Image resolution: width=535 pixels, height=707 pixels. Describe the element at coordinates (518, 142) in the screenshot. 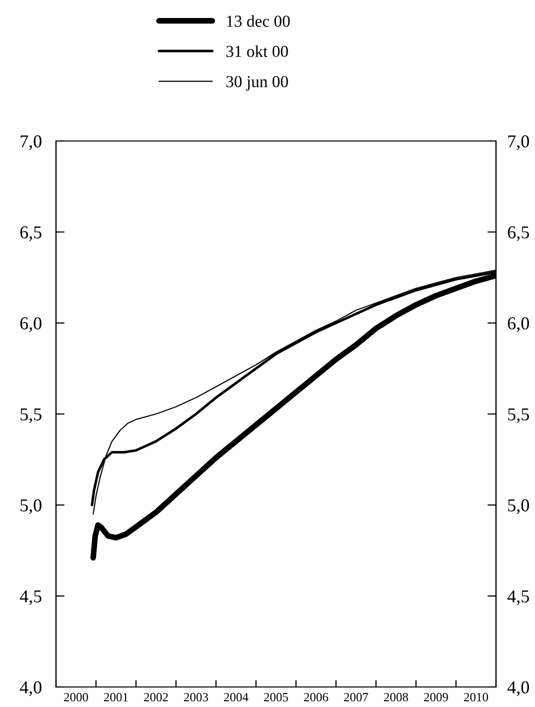

I see `y2-tick-label: 7,0` at that location.